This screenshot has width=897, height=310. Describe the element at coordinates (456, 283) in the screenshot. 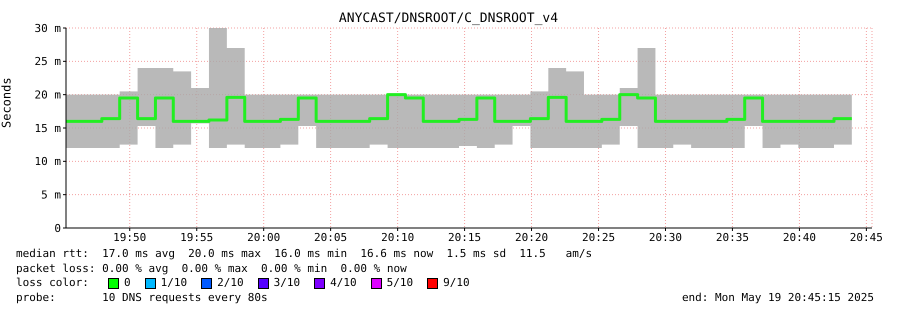

I see `text: 9/10` at that location.